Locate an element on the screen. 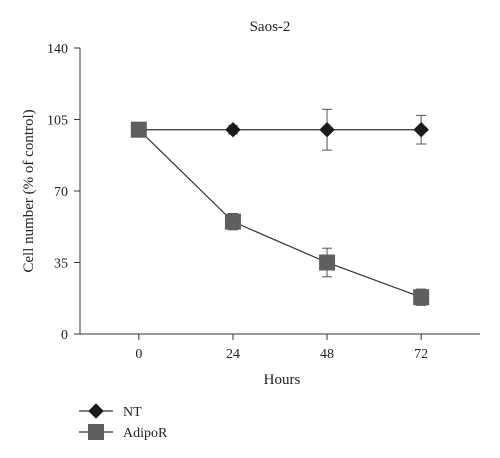 The height and width of the screenshot is (458, 500). y-tick-label: 140 is located at coordinates (57, 49).